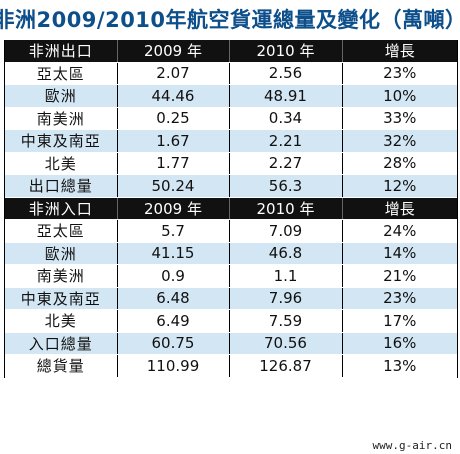 The width and height of the screenshot is (460, 454). What do you see at coordinates (61, 208) in the screenshot?
I see `import-header-cell: 非洲入口` at bounding box center [61, 208].